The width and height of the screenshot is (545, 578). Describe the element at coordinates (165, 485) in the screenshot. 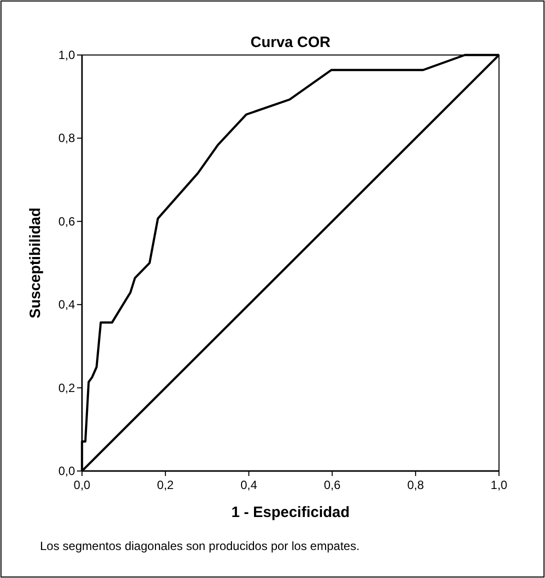

I see `x-tick-label: 0,2` at that location.